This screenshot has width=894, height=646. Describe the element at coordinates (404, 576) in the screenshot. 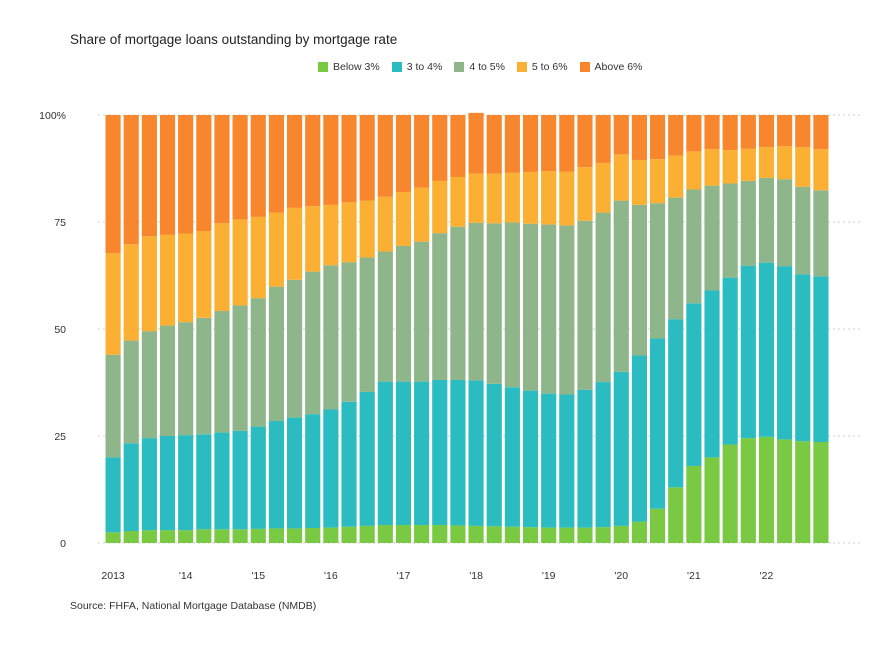

I see `x-tick-label: '17` at that location.